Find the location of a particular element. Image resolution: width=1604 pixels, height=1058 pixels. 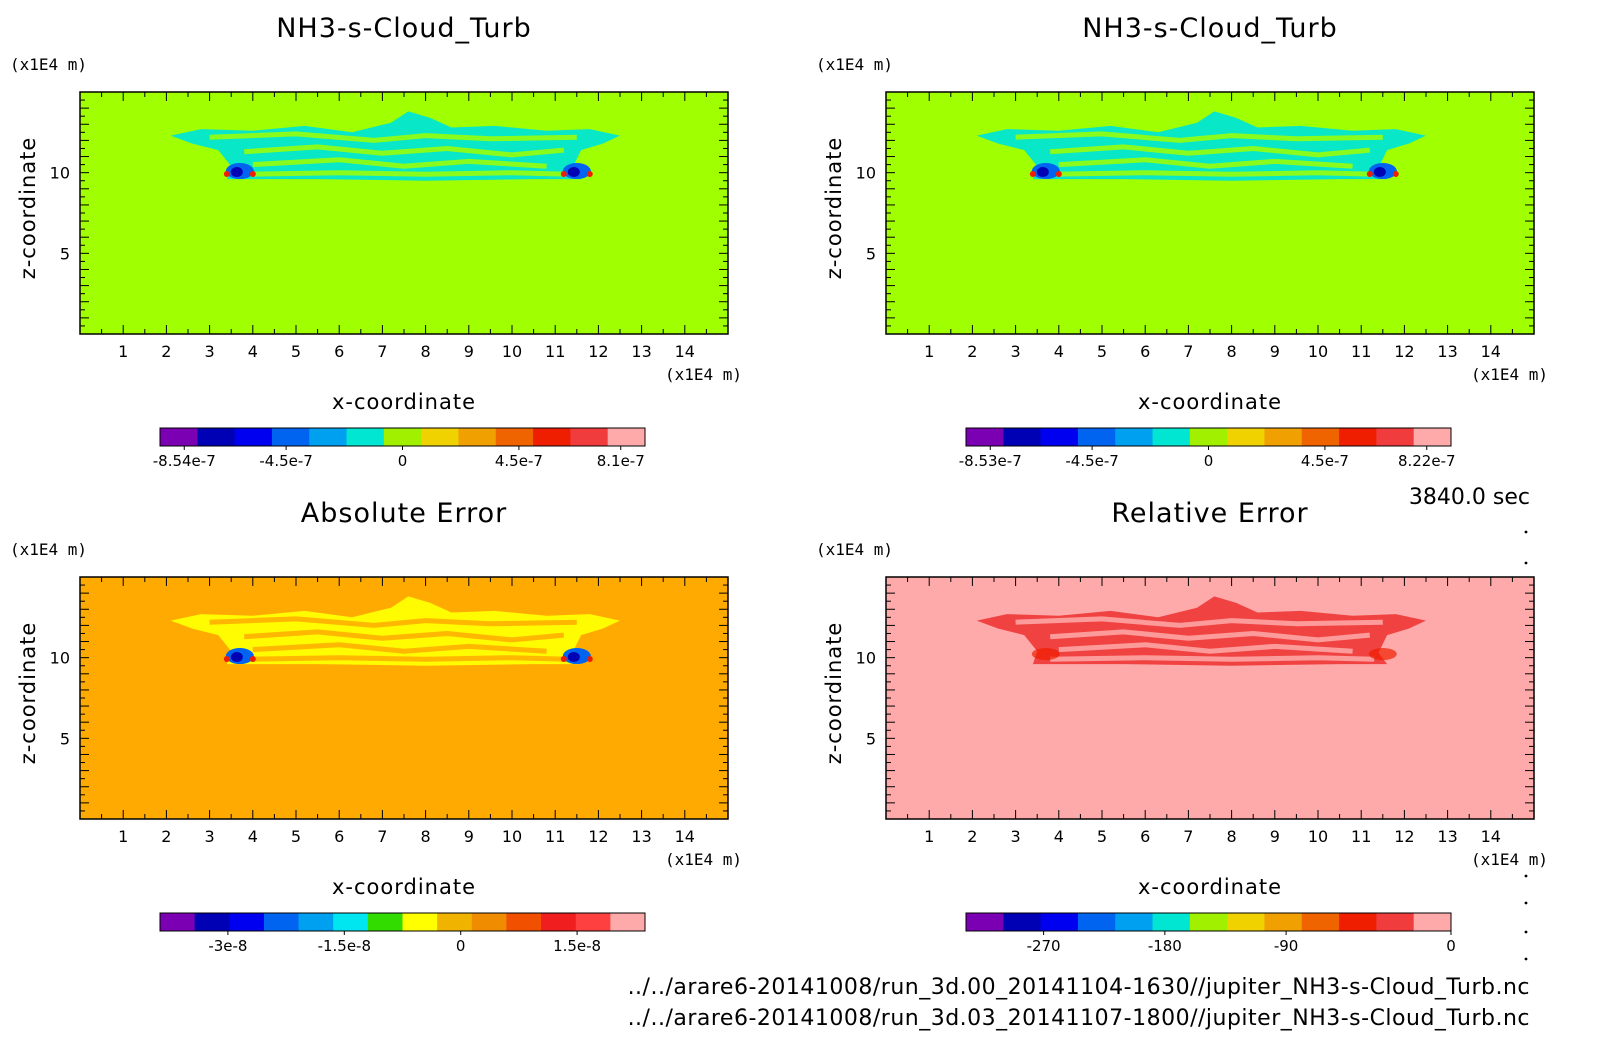

x-tick-label: 3 is located at coordinates (1016, 351).